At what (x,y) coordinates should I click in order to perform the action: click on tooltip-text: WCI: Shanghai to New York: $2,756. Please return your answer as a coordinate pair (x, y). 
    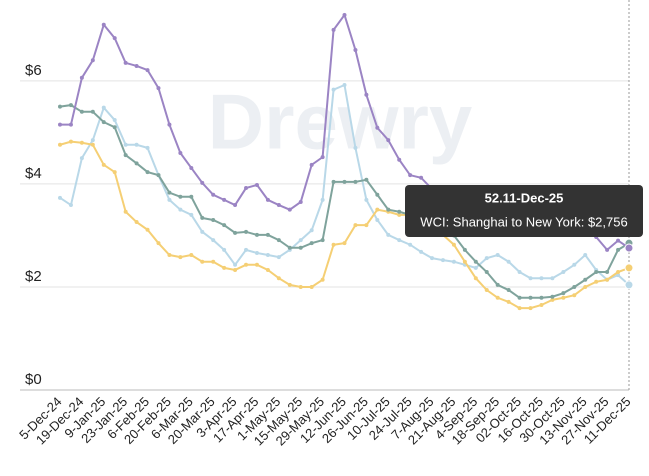
    Looking at the image, I should click on (523, 221).